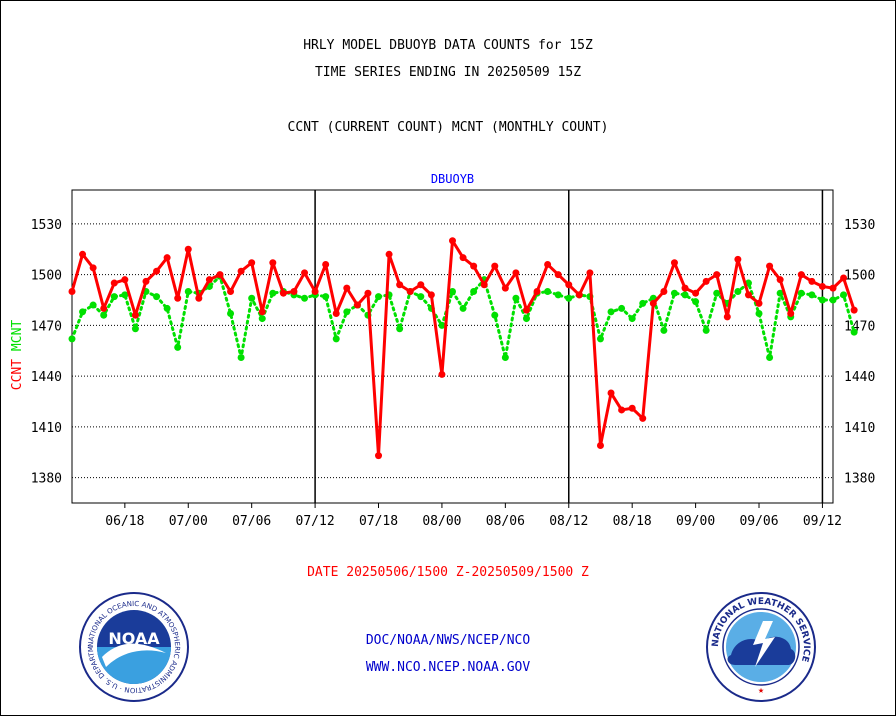 This screenshot has height=716, width=896. What do you see at coordinates (822, 521) in the screenshot?
I see `x-tick-label: 09/12` at bounding box center [822, 521].